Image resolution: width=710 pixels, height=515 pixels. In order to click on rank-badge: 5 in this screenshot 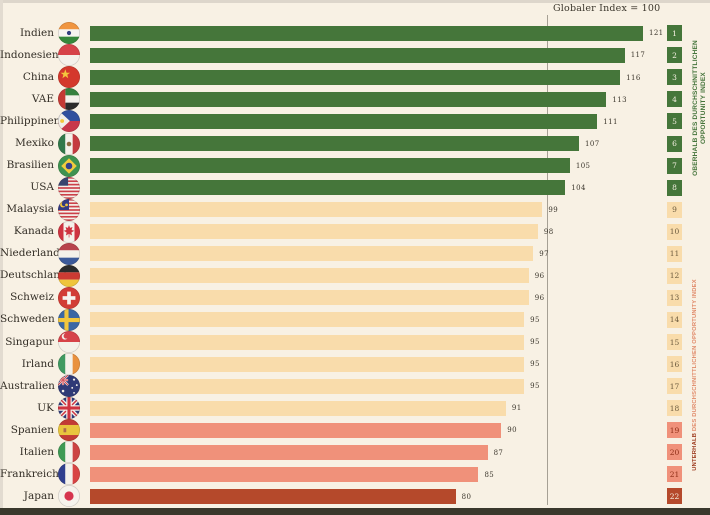, I will do `click(674, 121)`.